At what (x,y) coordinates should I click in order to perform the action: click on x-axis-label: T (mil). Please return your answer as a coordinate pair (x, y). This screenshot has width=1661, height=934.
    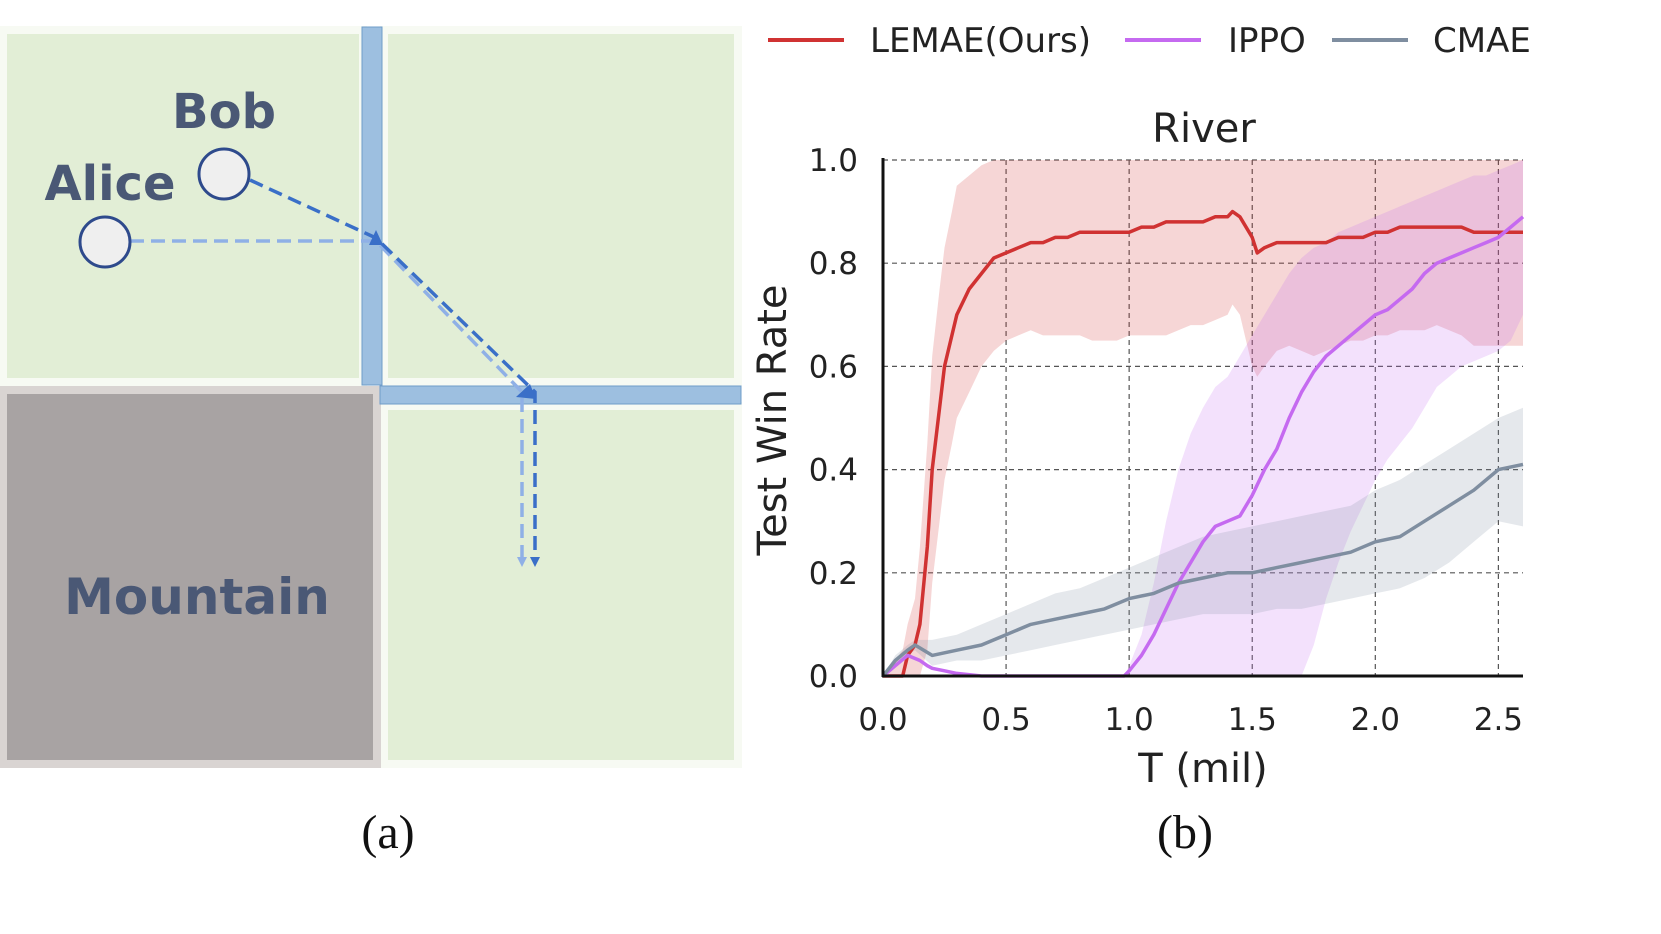
    Looking at the image, I should click on (1202, 769).